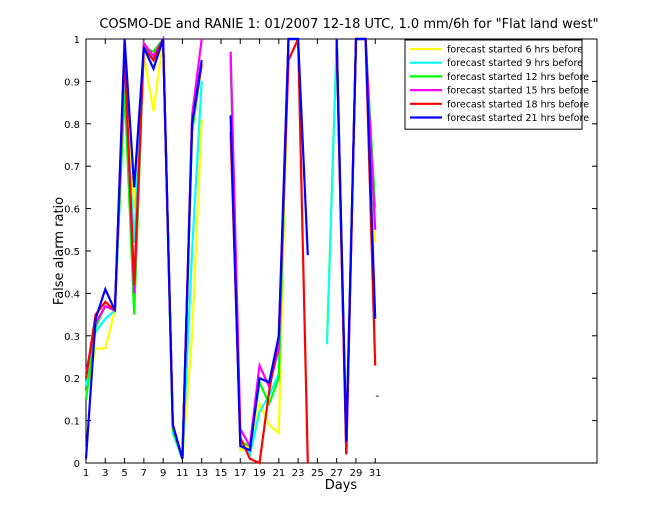 This screenshot has width=660, height=520. I want to click on legend-label: forecast started 12 hrs before, so click(518, 77).